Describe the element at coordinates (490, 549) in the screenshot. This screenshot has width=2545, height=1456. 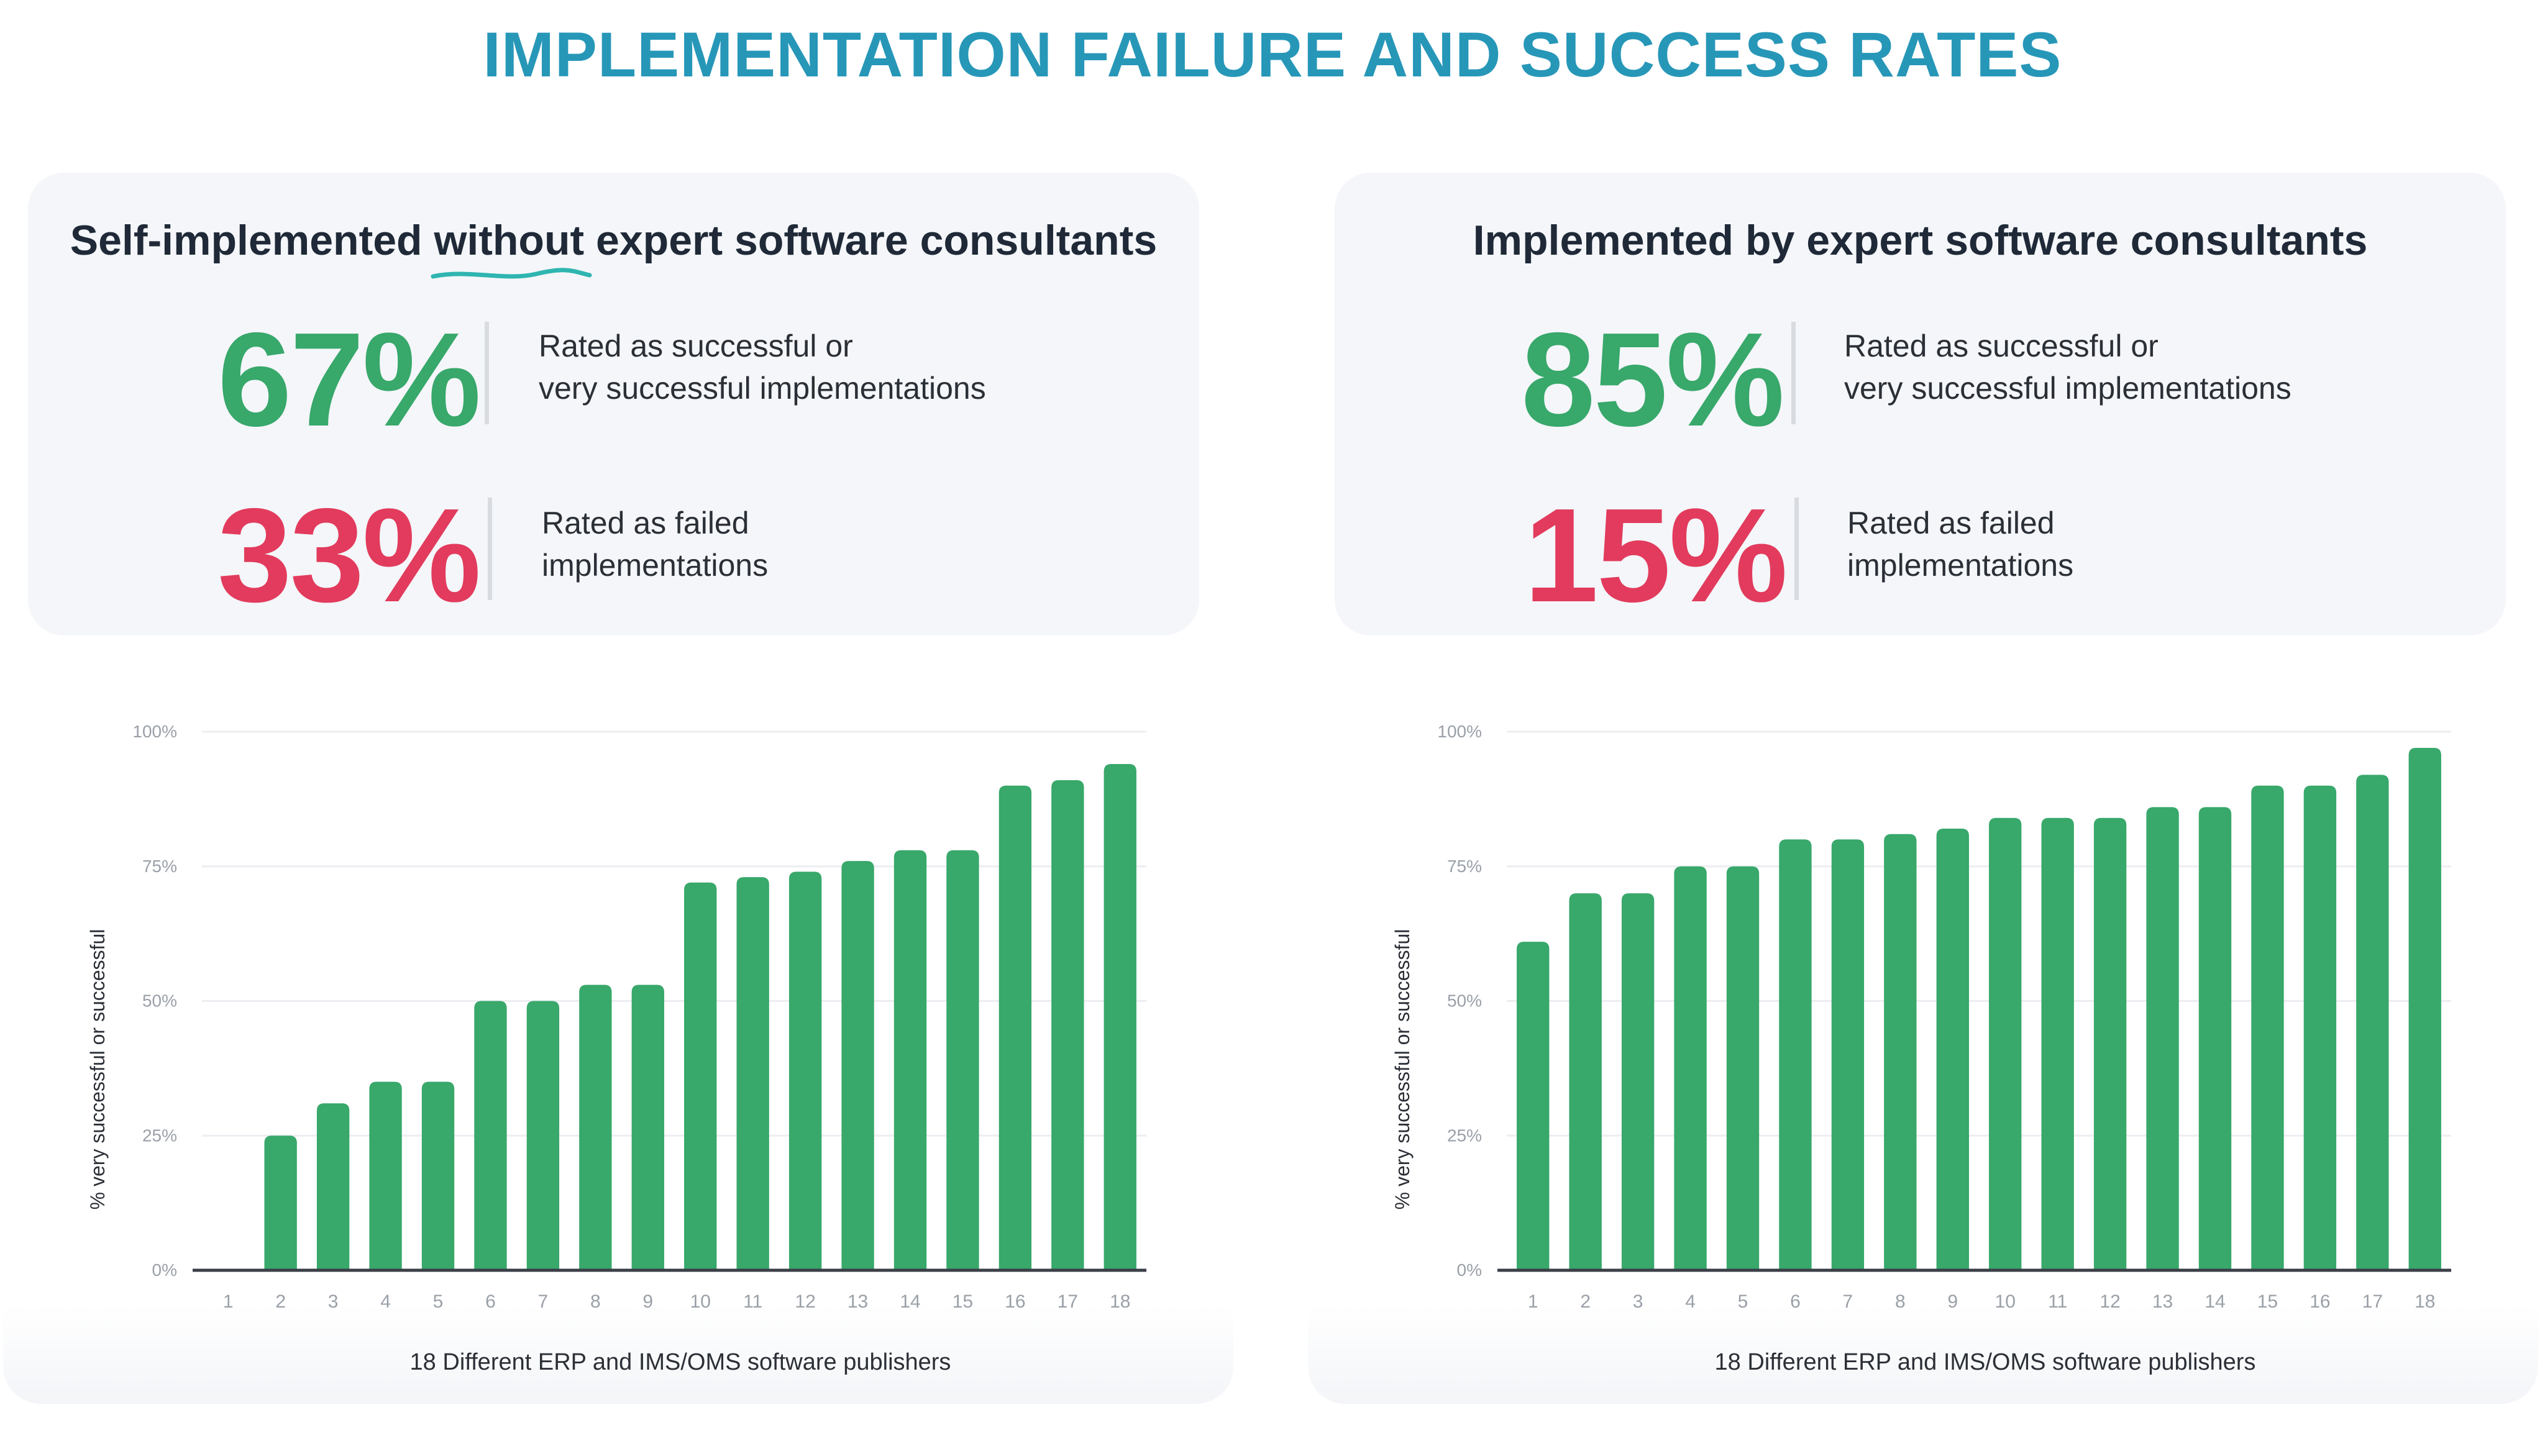
I see `left-failed-divider` at that location.